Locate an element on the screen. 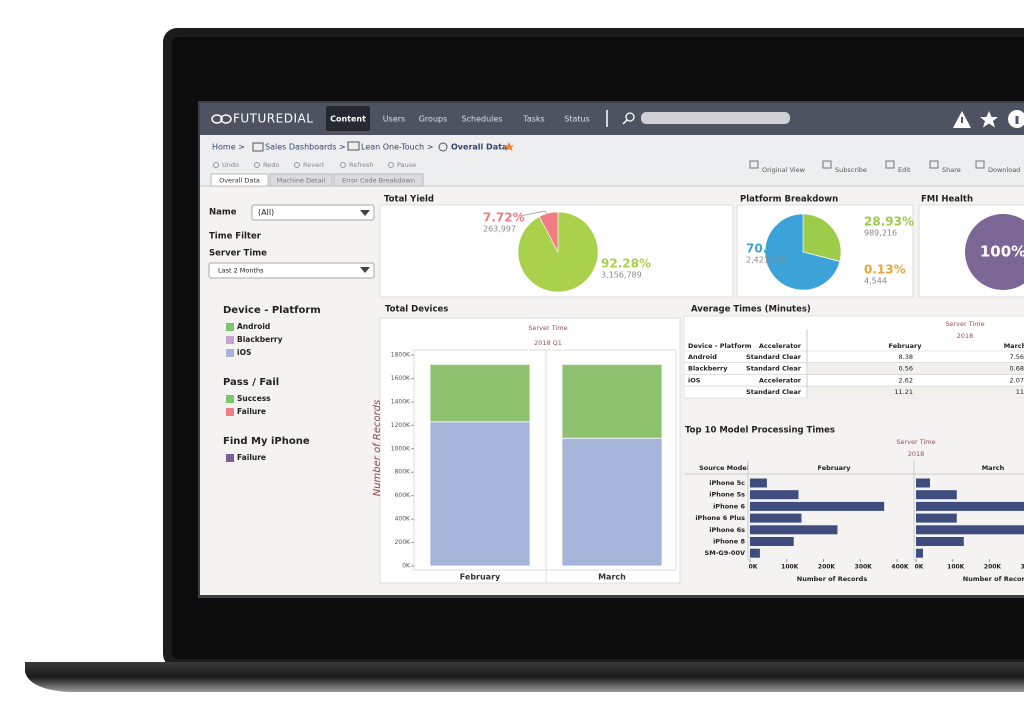  table-cell: 2.07 is located at coordinates (1017, 380).